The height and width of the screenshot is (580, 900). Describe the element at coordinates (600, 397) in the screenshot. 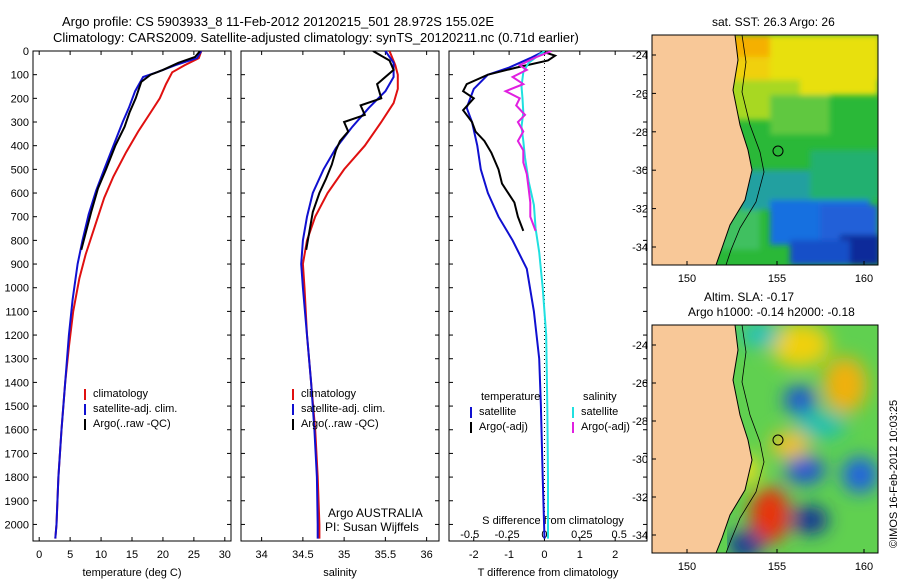

I see `legend-title: salinity` at that location.